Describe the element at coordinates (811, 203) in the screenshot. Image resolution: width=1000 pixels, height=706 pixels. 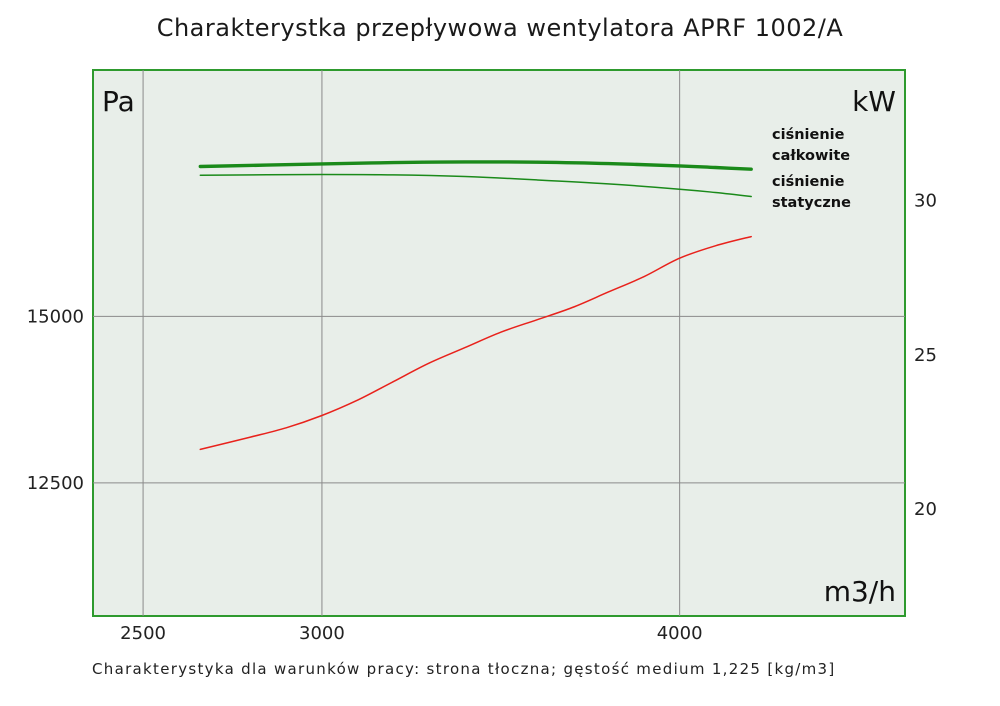
I see `series-label: statyczne` at that location.